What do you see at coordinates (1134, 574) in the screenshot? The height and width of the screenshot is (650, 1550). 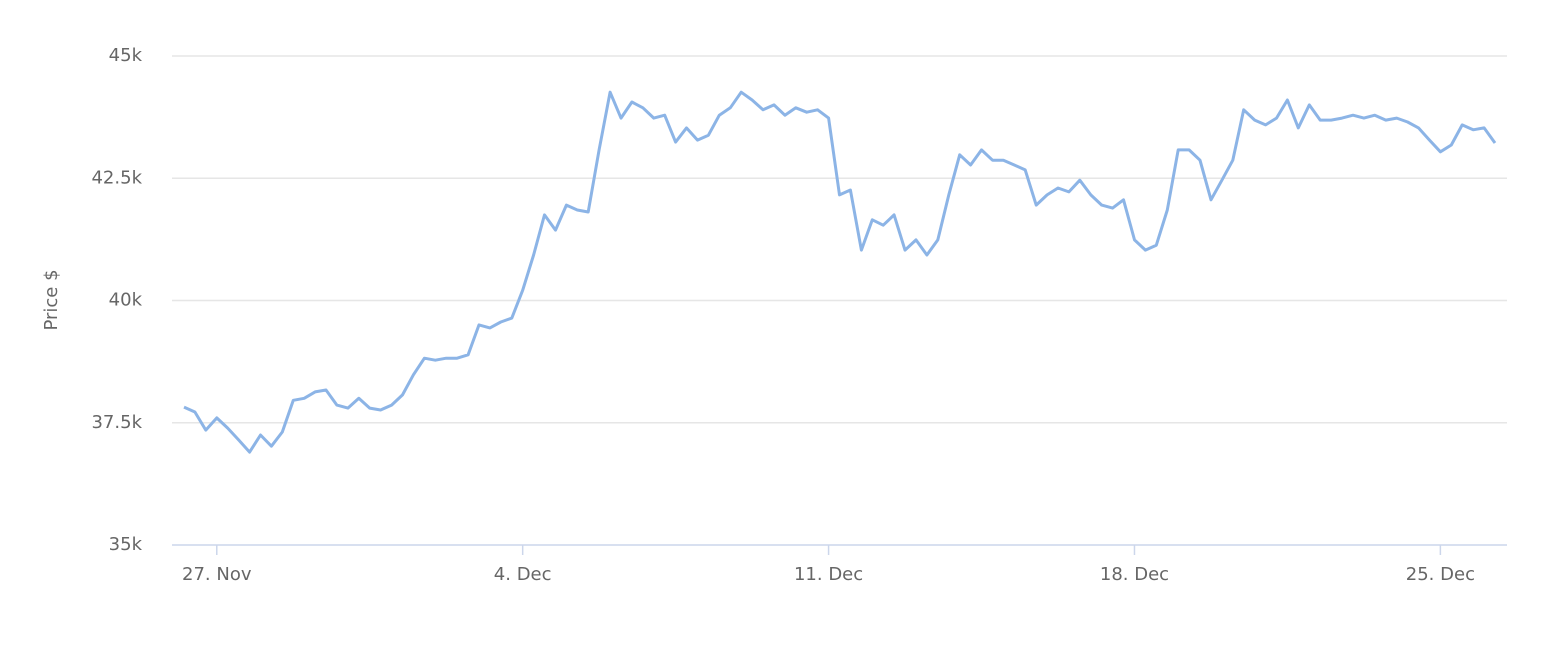 I see `x-tick-label: 18. Dec` at bounding box center [1134, 574].